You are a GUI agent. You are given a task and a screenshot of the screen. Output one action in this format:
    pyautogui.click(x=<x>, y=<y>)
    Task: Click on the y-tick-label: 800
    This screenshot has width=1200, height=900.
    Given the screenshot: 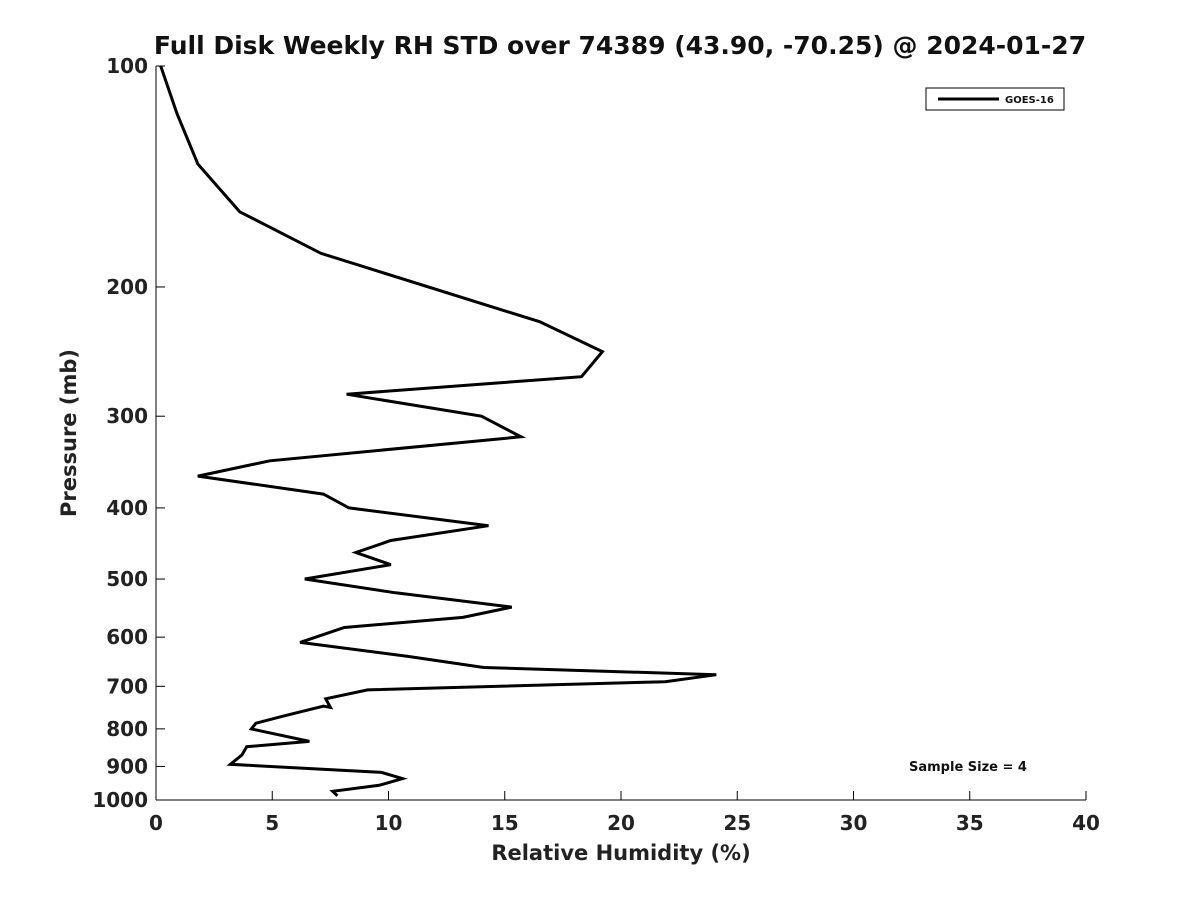 What is the action you would take?
    pyautogui.click(x=127, y=729)
    